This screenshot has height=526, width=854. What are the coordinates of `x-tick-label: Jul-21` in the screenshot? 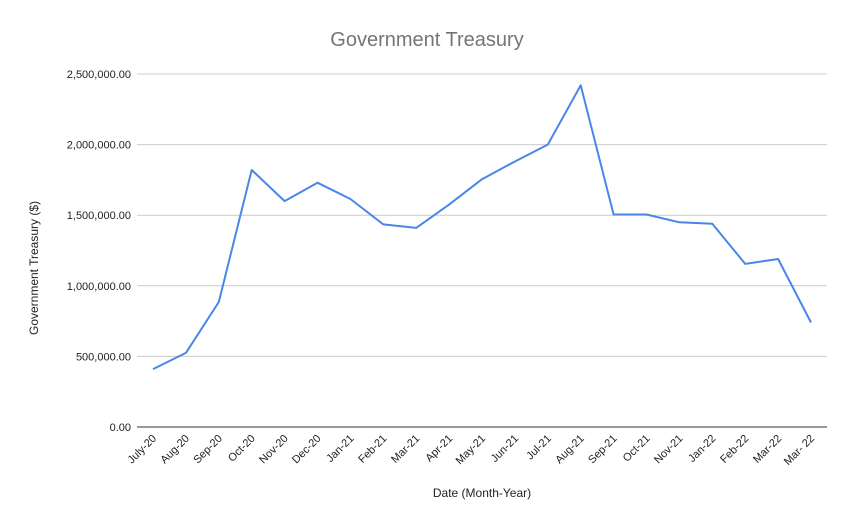 It's located at (539, 448).